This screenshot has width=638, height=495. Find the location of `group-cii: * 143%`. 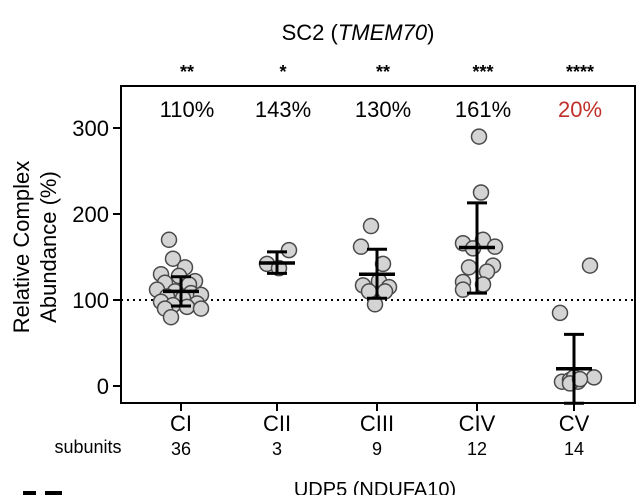

group-cii: * 143% is located at coordinates (283, 169).